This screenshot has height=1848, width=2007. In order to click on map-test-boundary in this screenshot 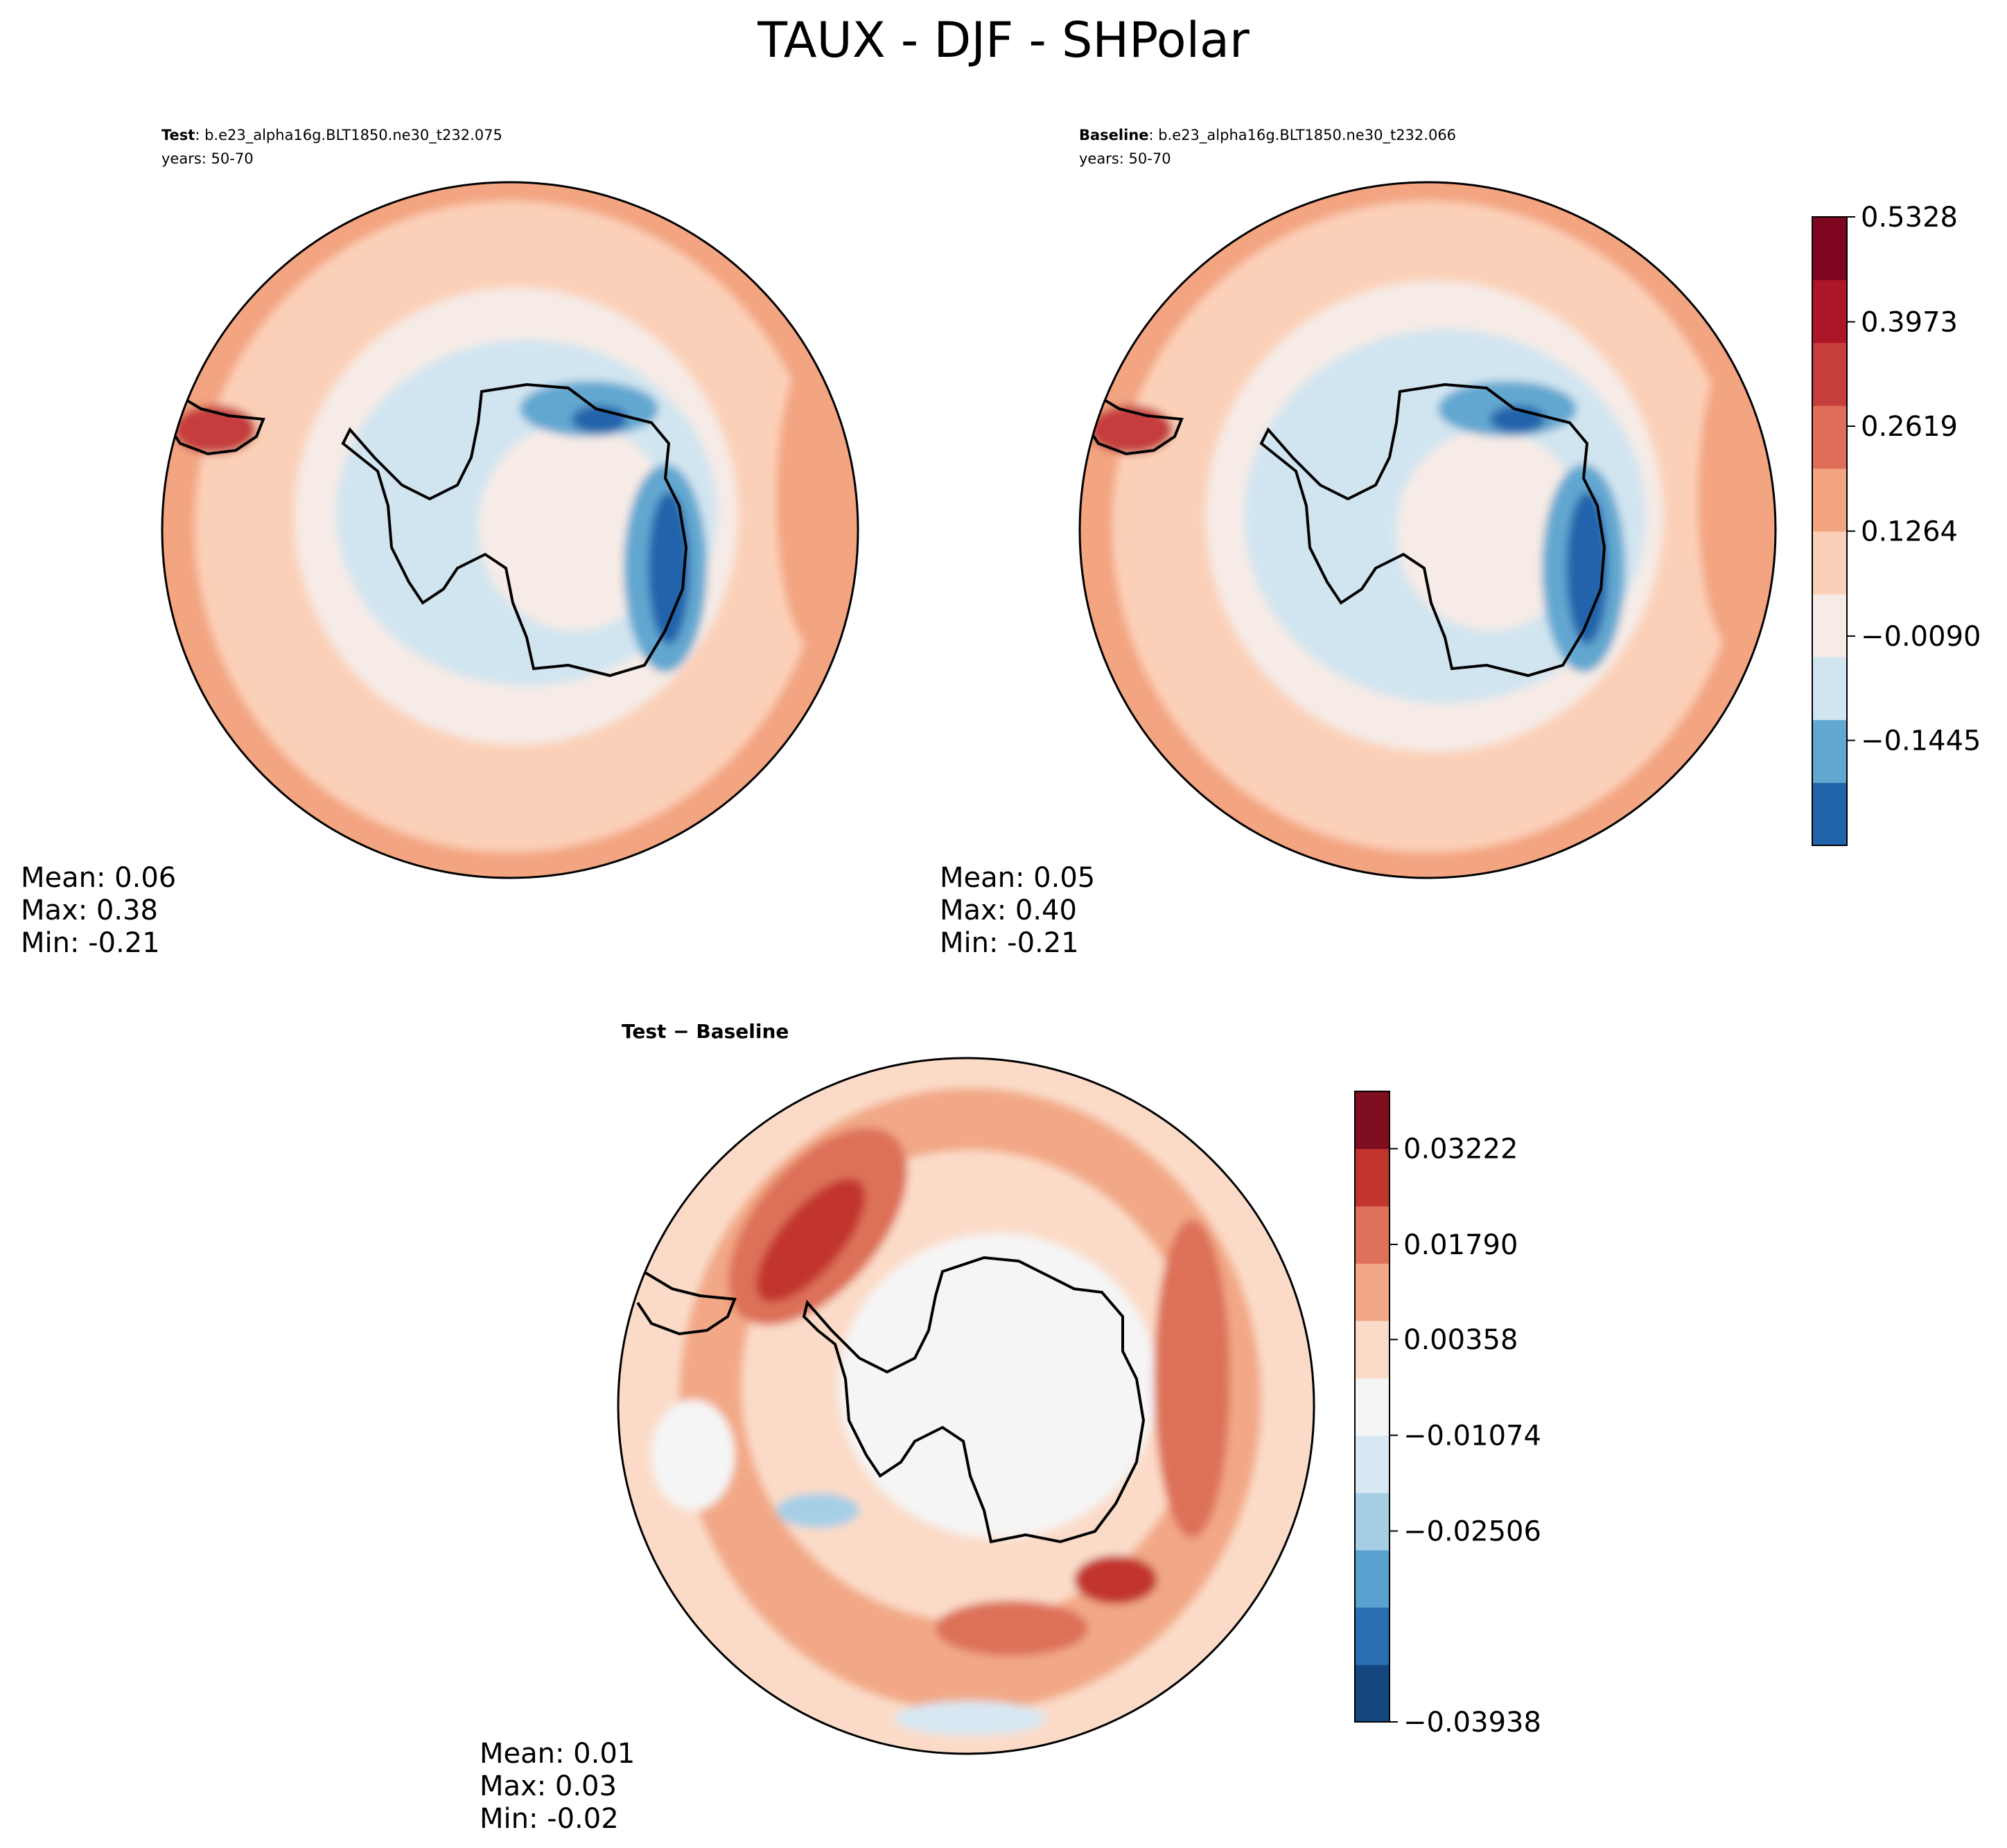, I will do `click(510, 530)`.